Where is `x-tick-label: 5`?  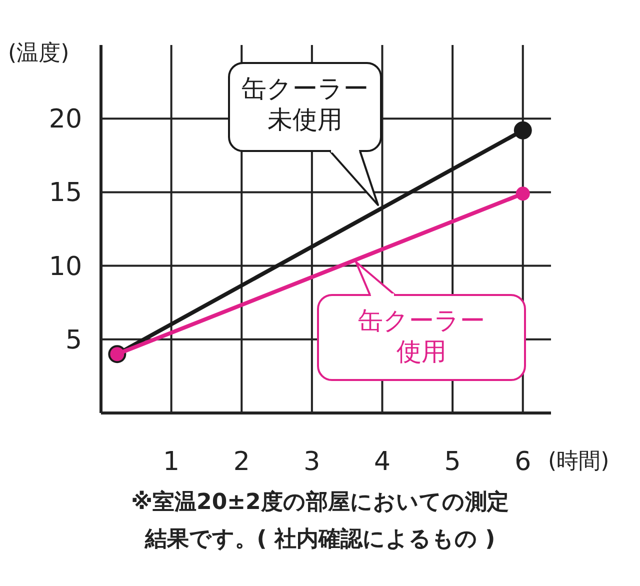
x-tick-label: 5 is located at coordinates (452, 462).